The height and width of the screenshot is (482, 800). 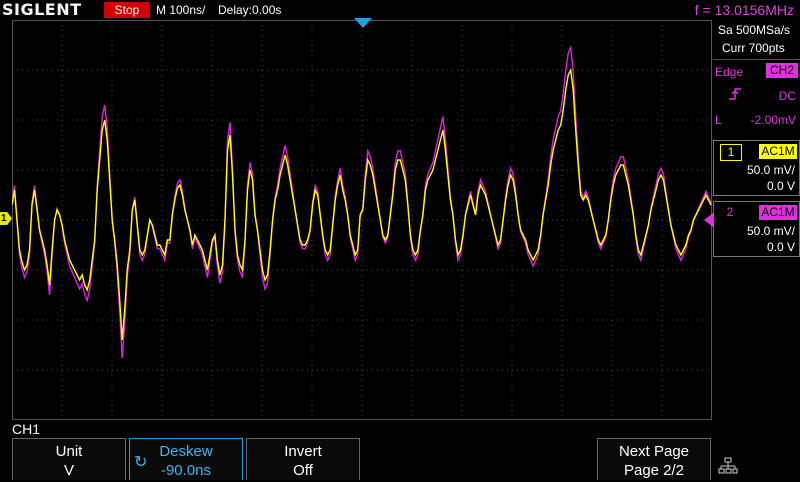 What do you see at coordinates (781, 247) in the screenshot?
I see `ch2-offset: 0.0 V` at bounding box center [781, 247].